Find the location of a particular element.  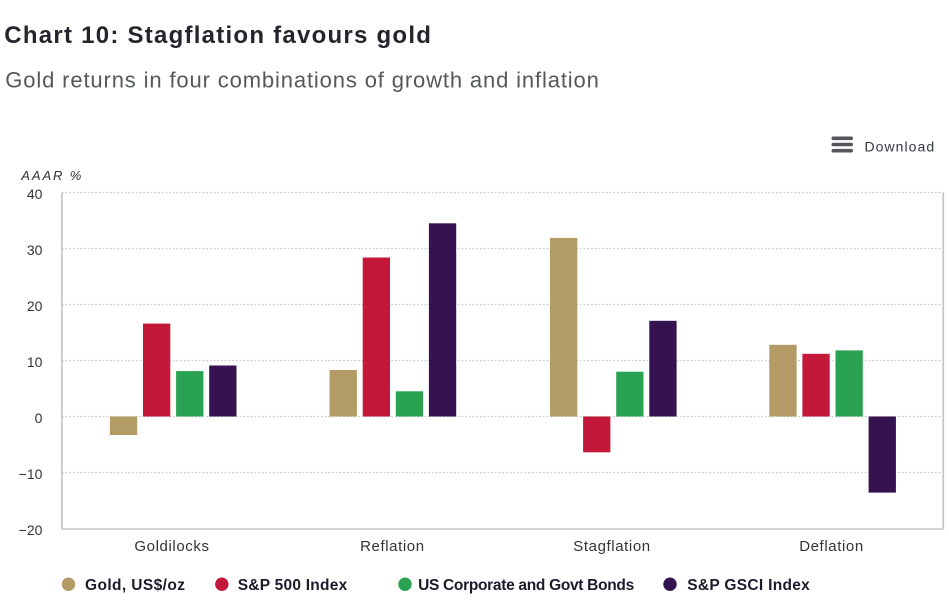

svg-text: Deflation is located at coordinates (831, 546).